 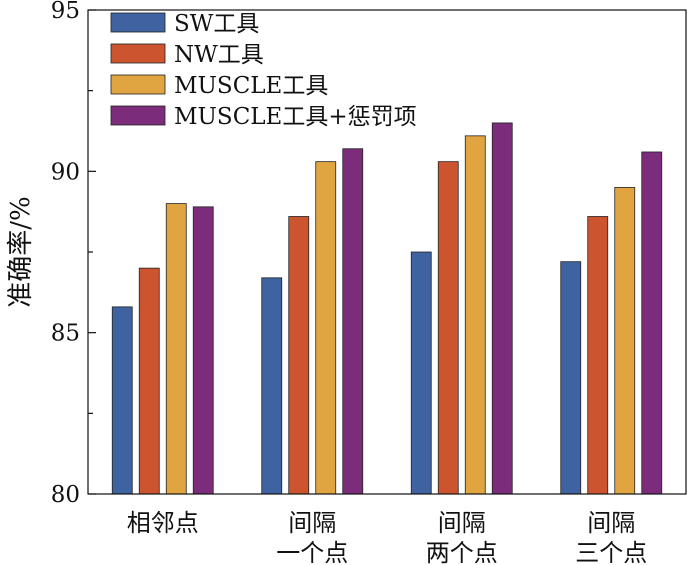 What do you see at coordinates (611, 552) in the screenshot?
I see `x-tick-label: 三个点` at bounding box center [611, 552].